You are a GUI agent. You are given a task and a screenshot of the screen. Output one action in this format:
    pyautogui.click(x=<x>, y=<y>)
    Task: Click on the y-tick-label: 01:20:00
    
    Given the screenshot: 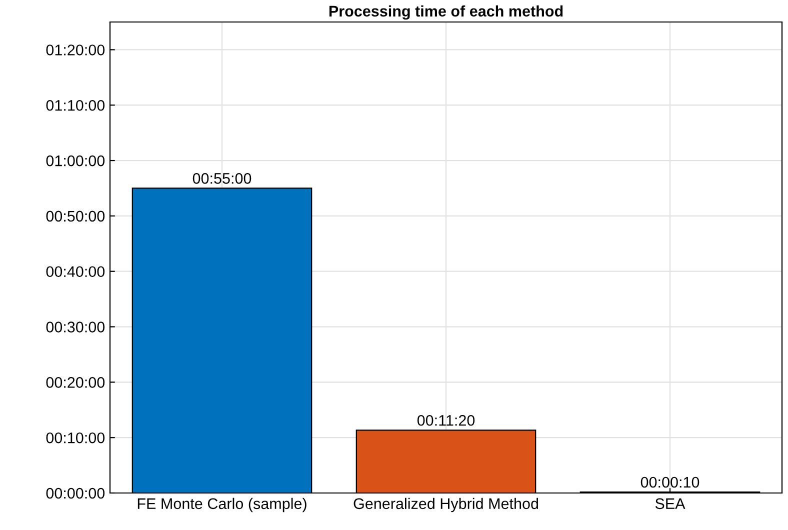 What is the action you would take?
    pyautogui.click(x=75, y=50)
    